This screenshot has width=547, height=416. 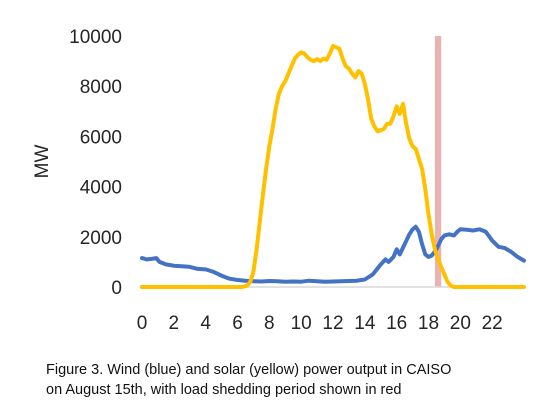 I want to click on x-tick-label: 8, so click(x=269, y=323).